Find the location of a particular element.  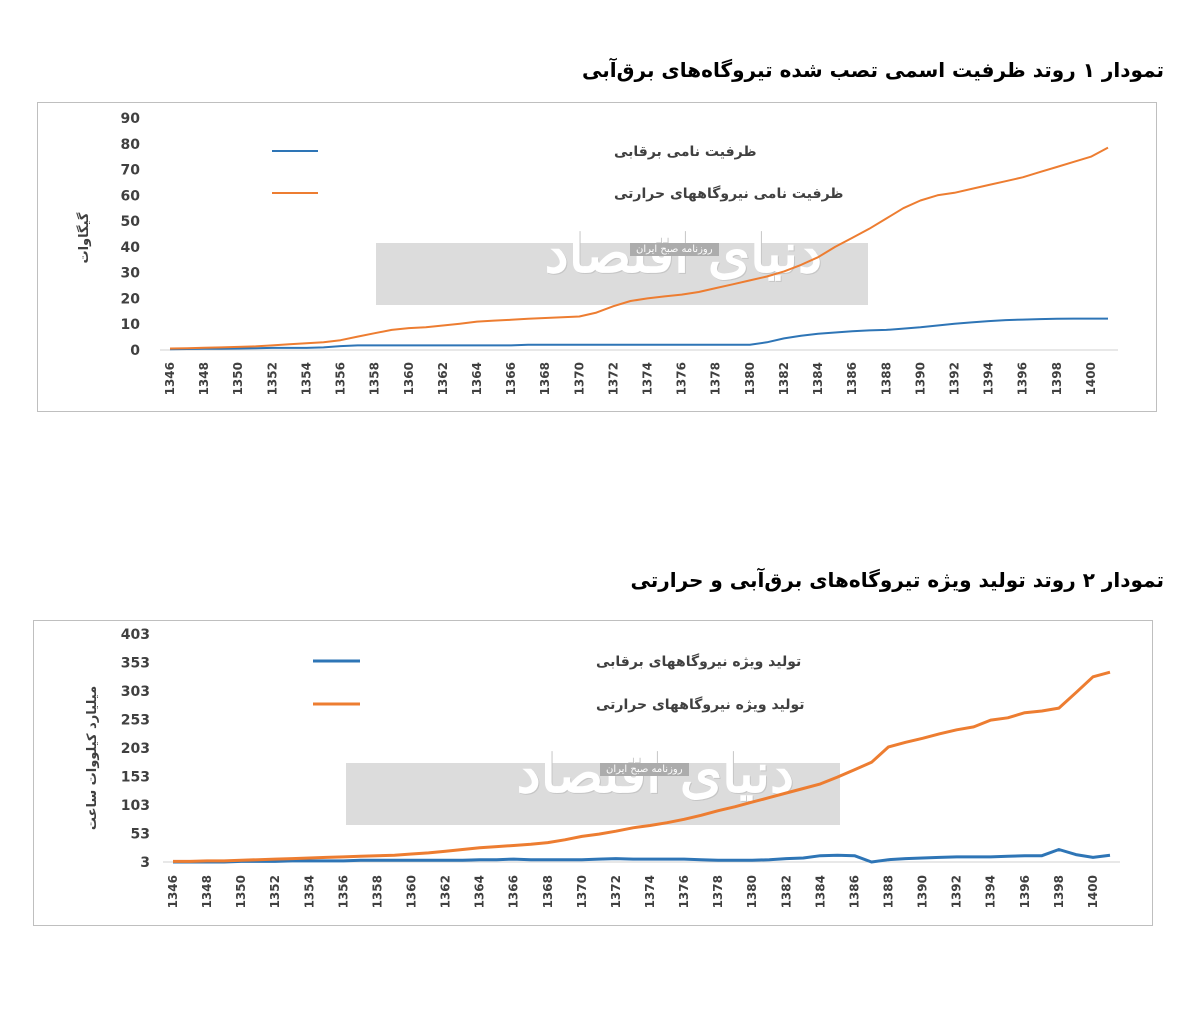

chart-1-watermark: دنیای اقتصاد روزنامه صبح ایران is located at coordinates (622, 263).